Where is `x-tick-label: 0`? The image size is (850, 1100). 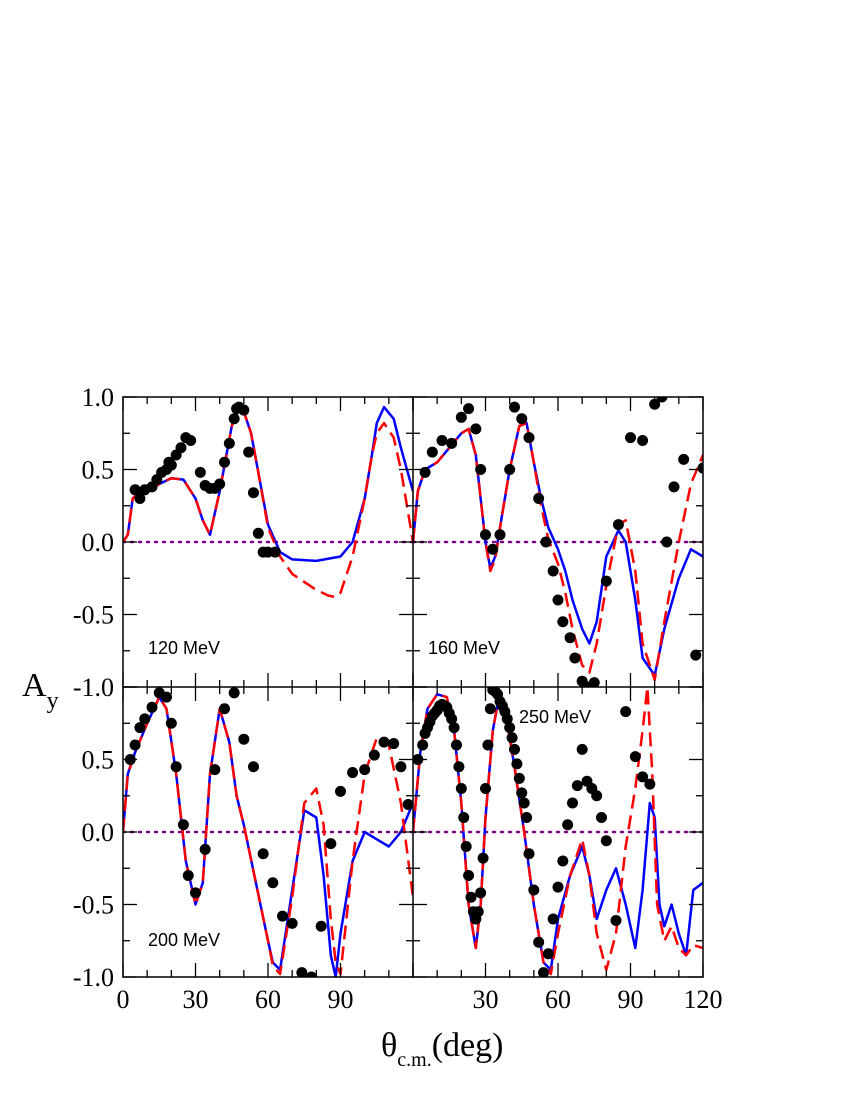 x-tick-label: 0 is located at coordinates (123, 999).